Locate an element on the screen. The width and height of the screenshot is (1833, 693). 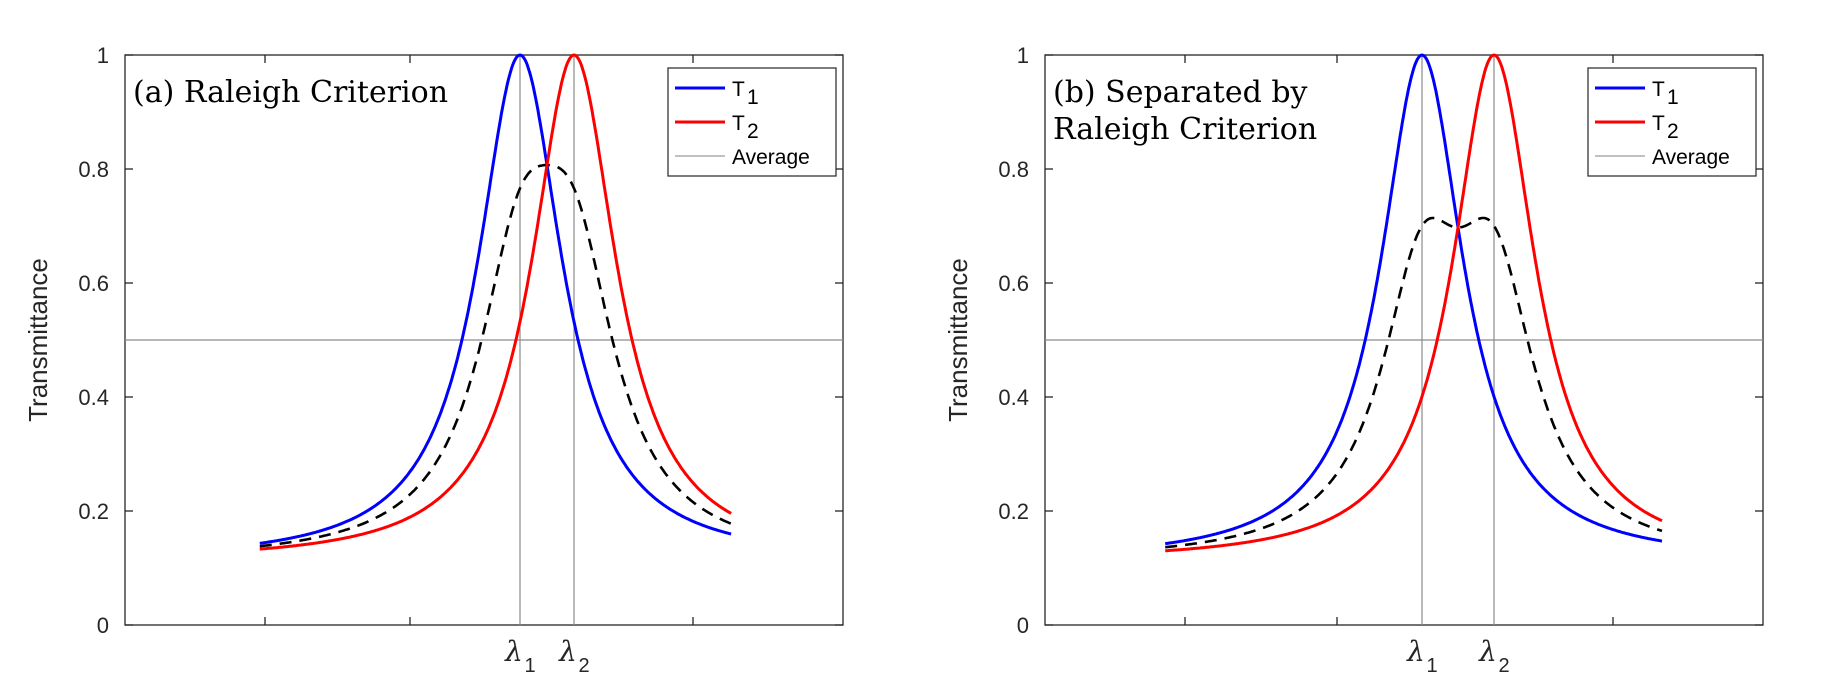
panel-title-line: (a) Raleigh Criterion is located at coordinates (290, 92).